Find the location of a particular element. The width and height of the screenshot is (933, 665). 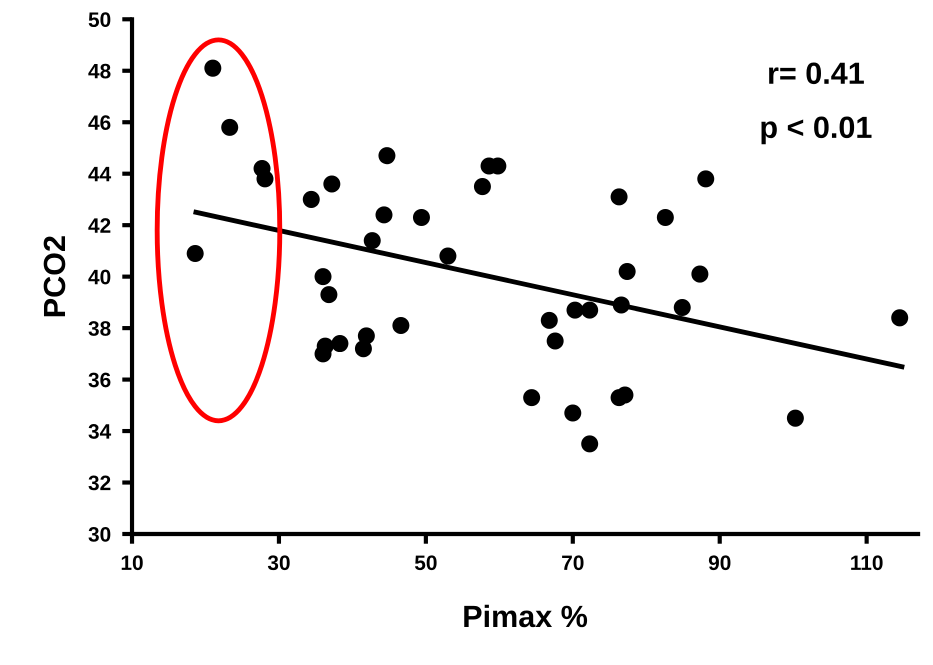

y-tick-label: 32 is located at coordinates (99, 483).